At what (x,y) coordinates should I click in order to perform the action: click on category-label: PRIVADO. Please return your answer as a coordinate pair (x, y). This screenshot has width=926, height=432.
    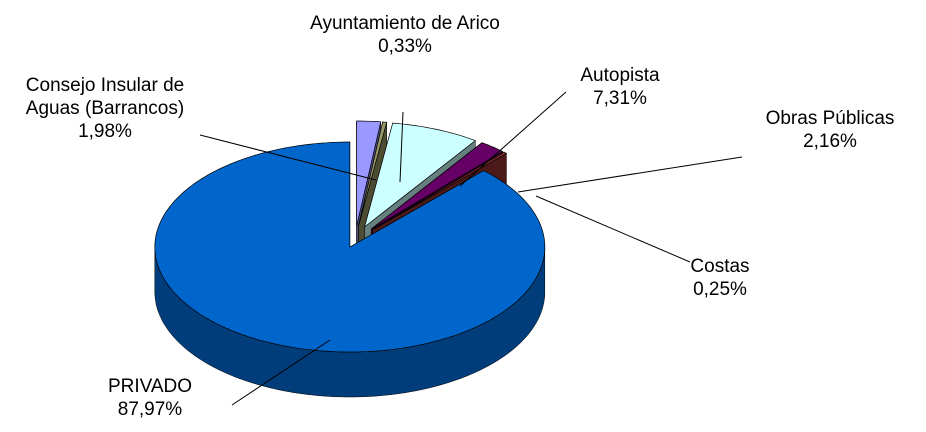
    Looking at the image, I should click on (150, 386).